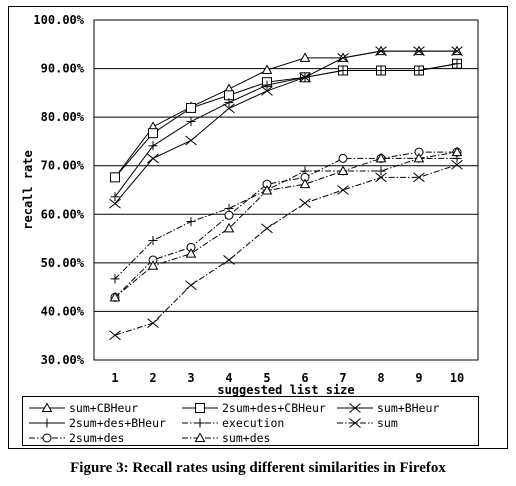  I want to click on legend-label: 2sum+des+BHeur, so click(117, 423).